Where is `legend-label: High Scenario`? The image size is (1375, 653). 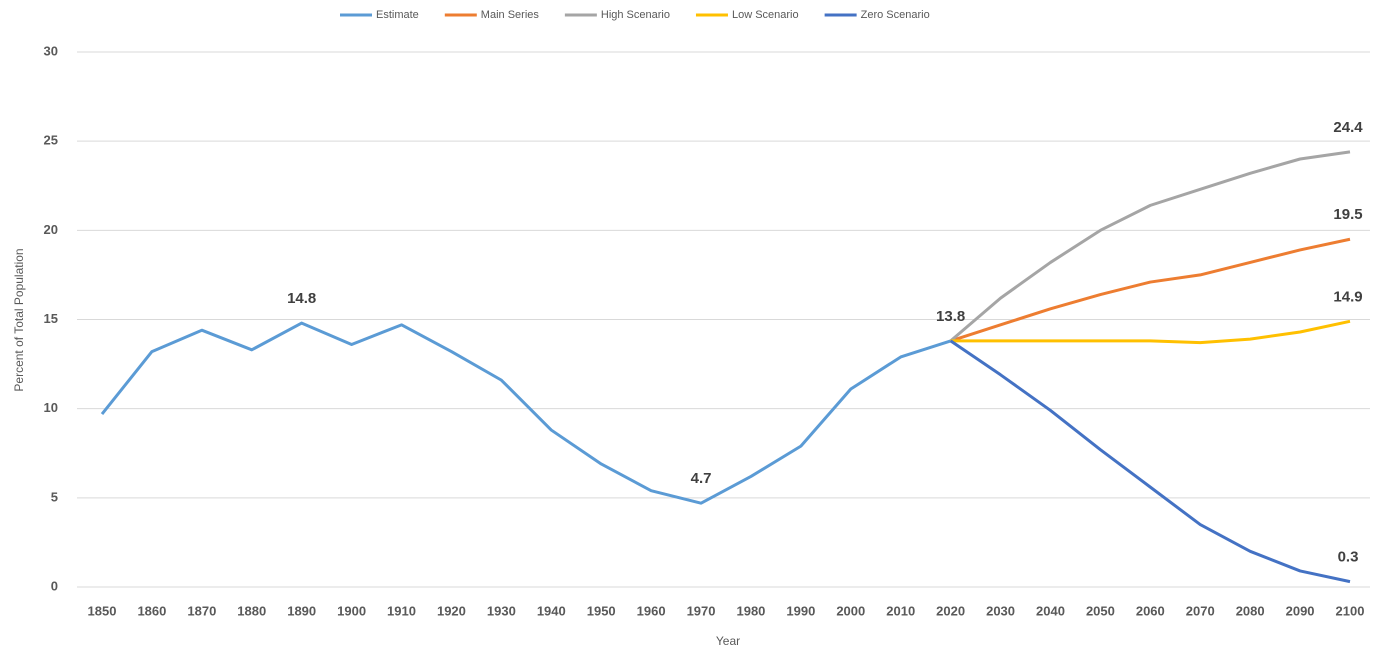 legend-label: High Scenario is located at coordinates (635, 15).